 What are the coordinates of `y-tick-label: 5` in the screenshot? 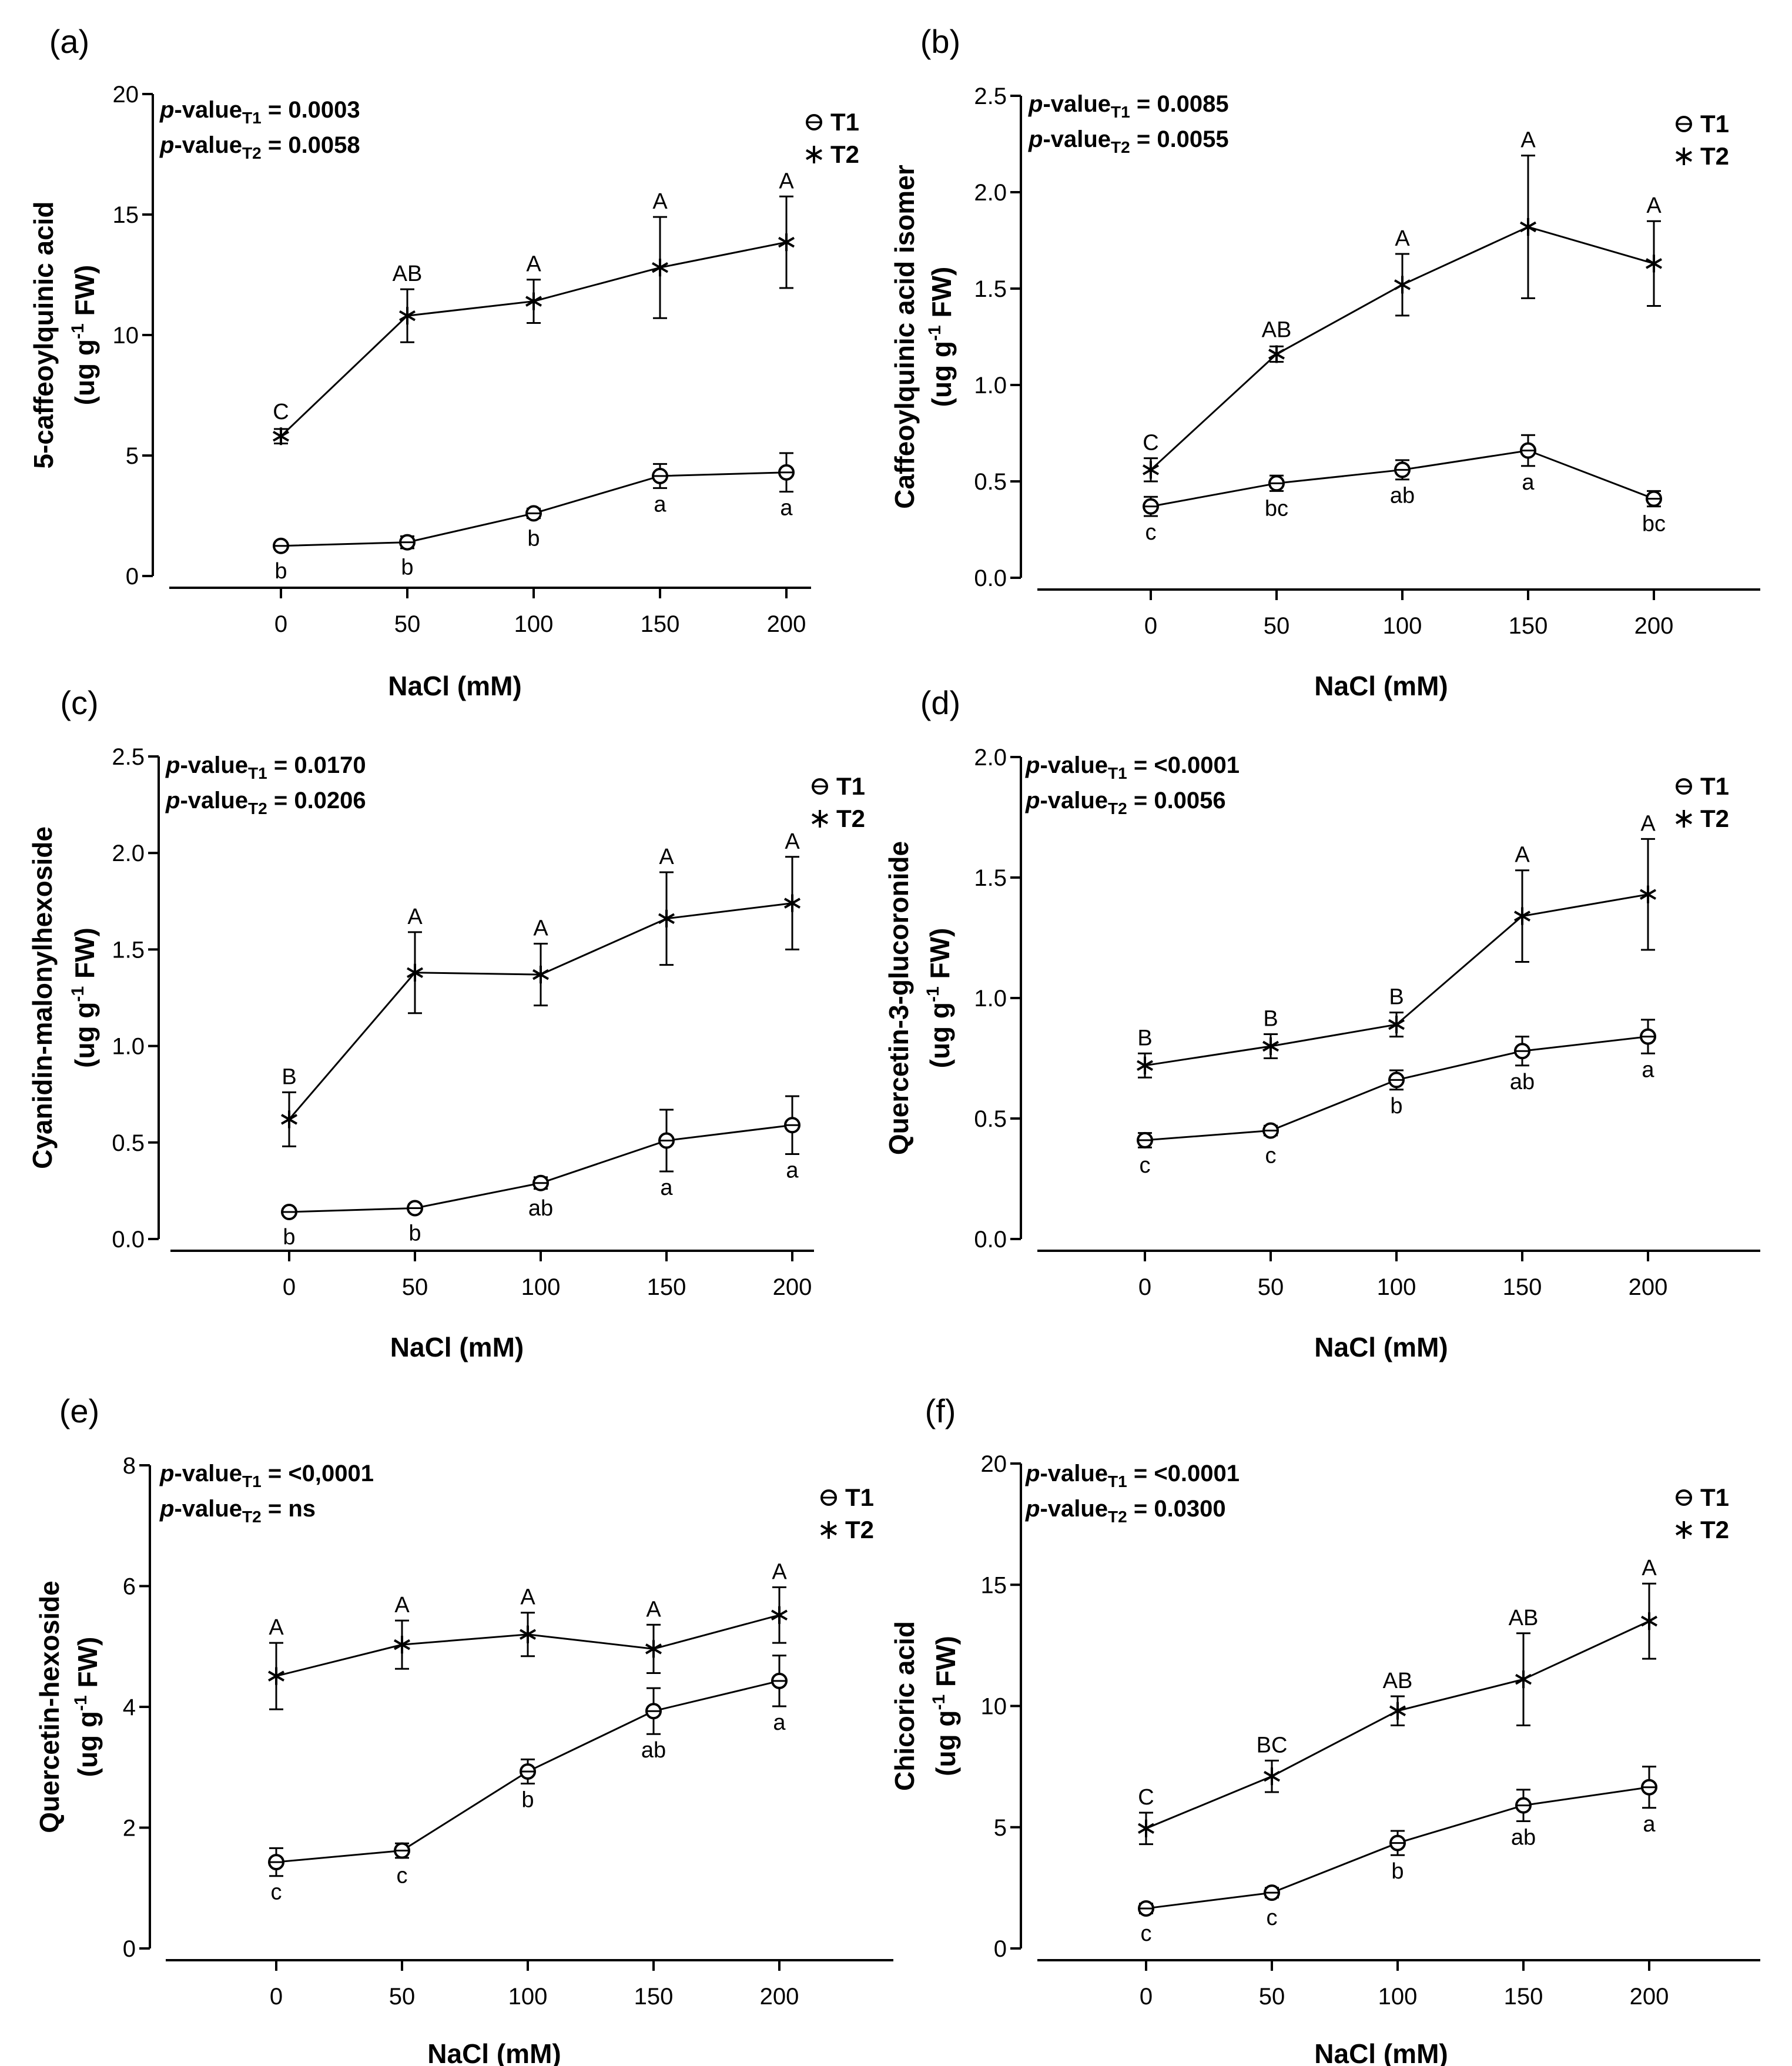 It's located at (1000, 1828).